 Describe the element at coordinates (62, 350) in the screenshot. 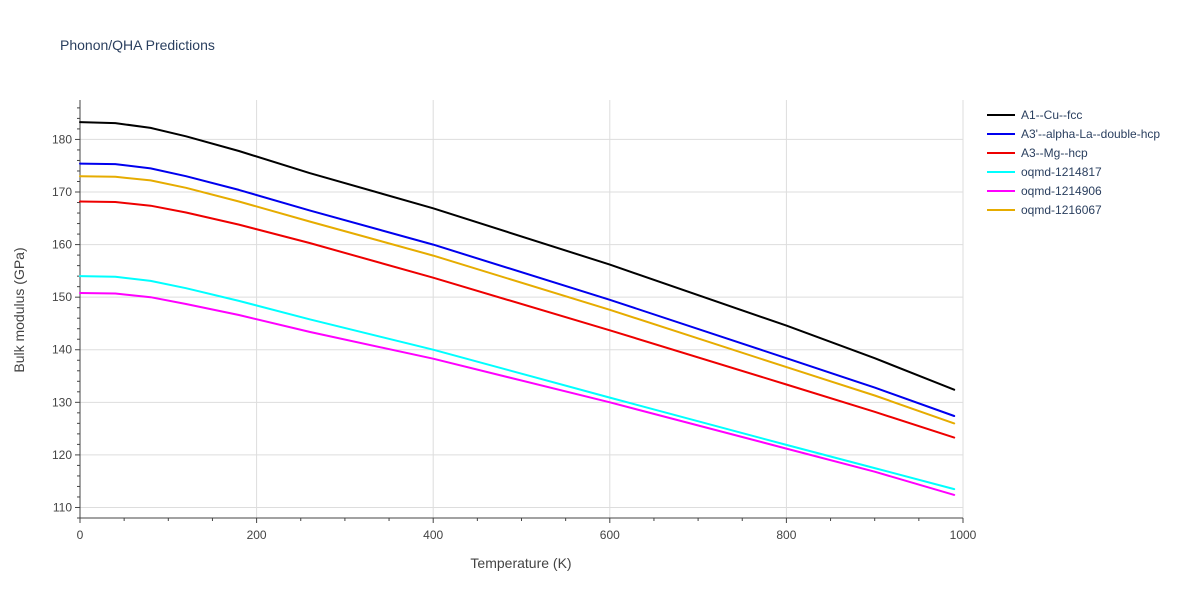

I see `y-tick-label: 140` at that location.